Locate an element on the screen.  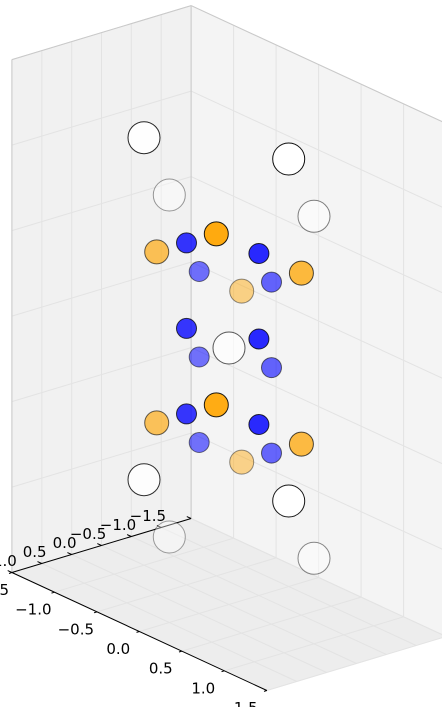
x-tick-label: 1.0 is located at coordinates (203, 688).